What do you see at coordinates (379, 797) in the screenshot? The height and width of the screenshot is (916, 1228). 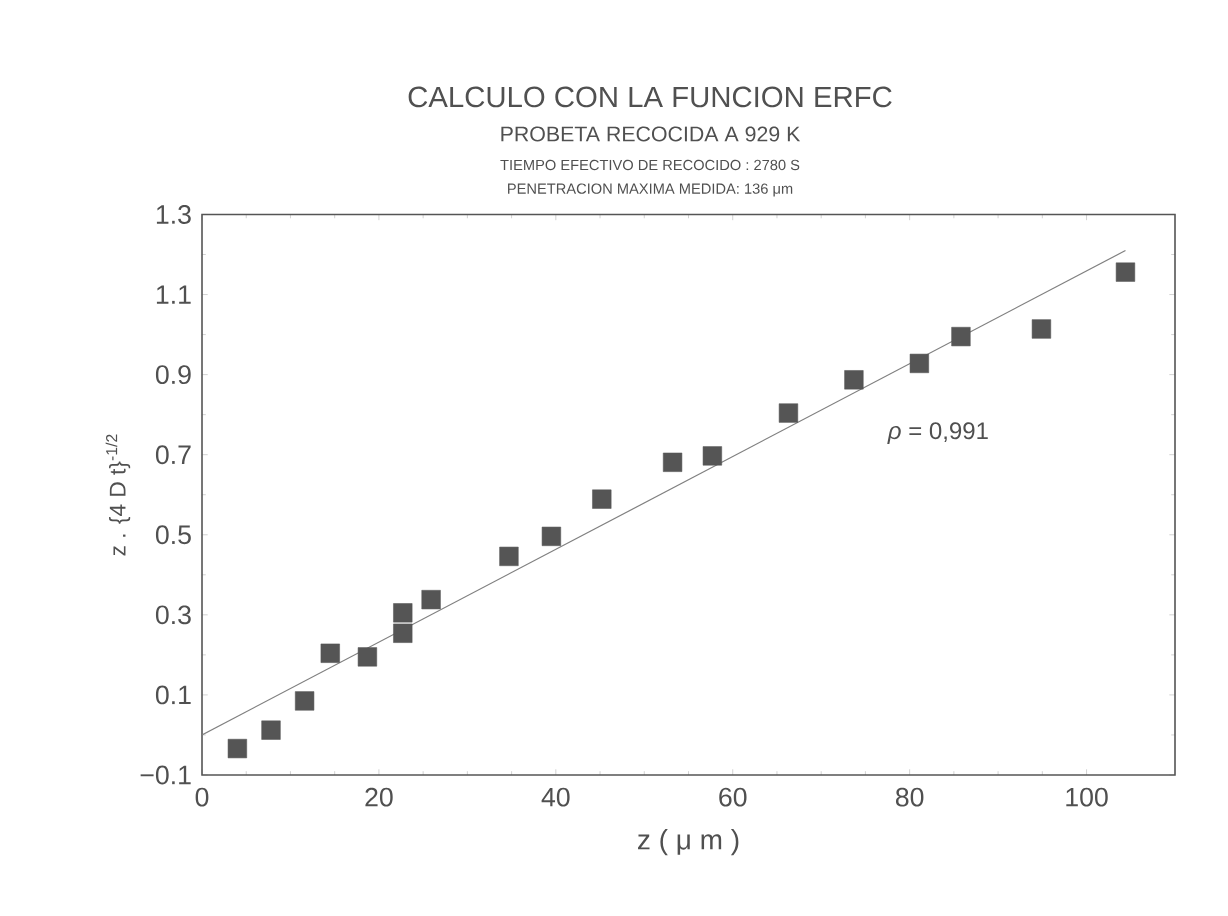 I see `x-tick-label: 20` at bounding box center [379, 797].